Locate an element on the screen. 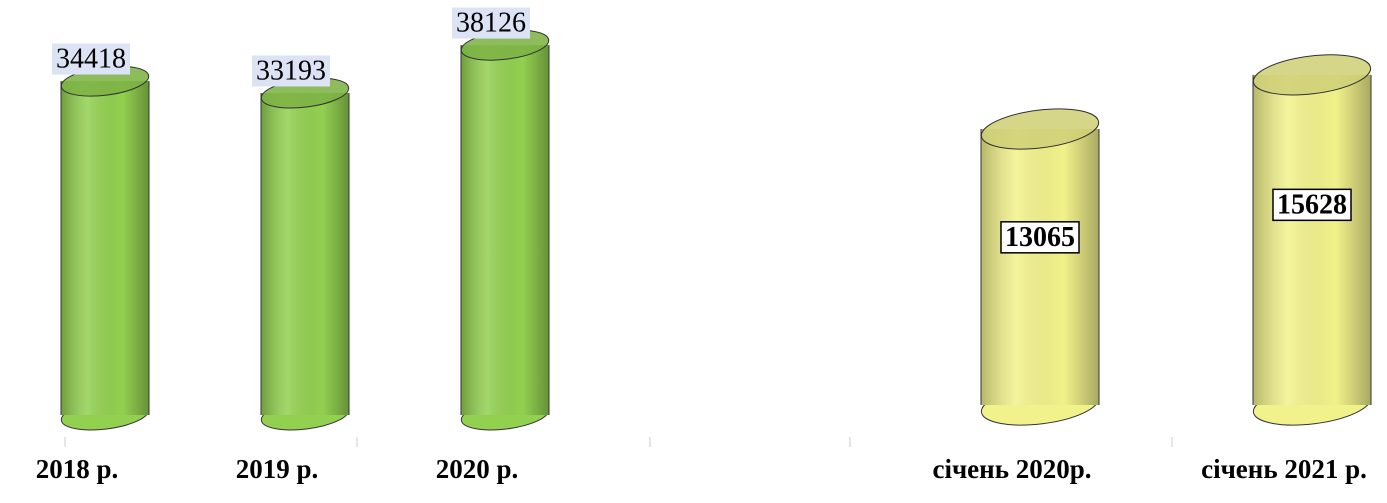  value-label: 15628 is located at coordinates (1312, 204).